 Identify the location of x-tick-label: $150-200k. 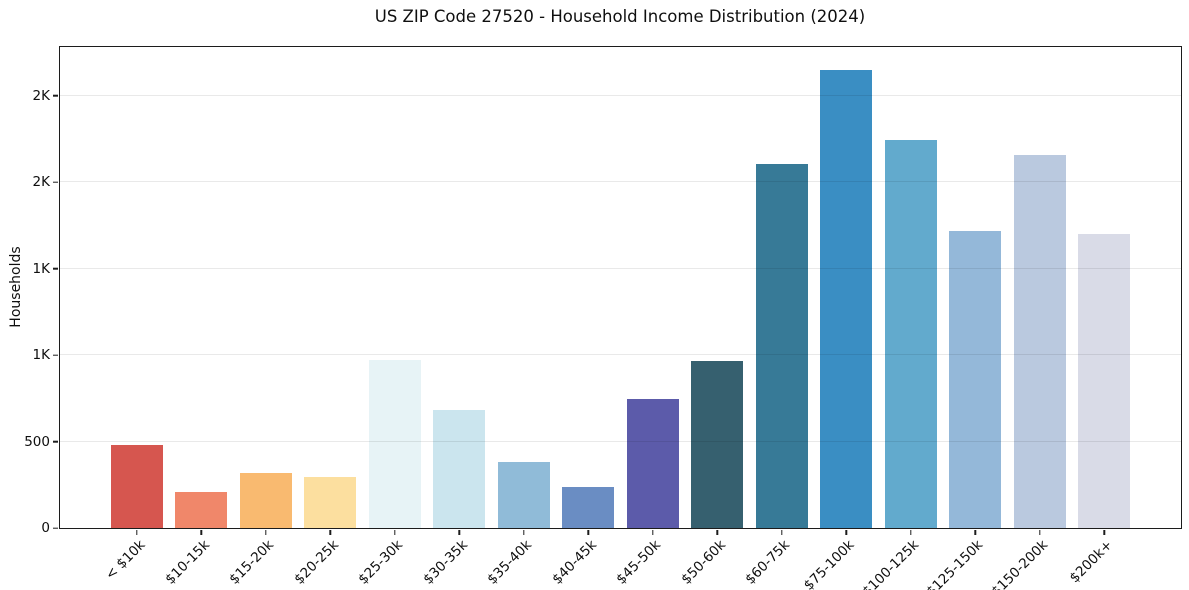
(1020, 563).